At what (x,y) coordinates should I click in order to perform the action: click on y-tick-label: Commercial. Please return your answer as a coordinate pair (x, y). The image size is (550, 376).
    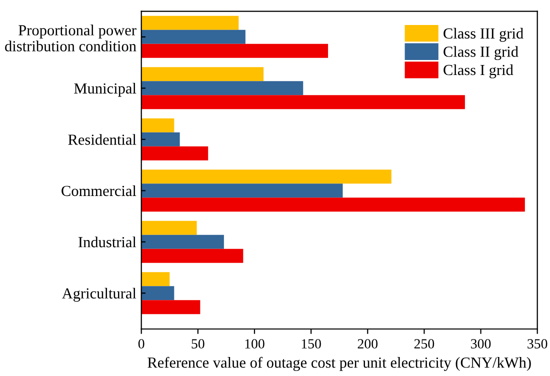
    Looking at the image, I should click on (99, 190).